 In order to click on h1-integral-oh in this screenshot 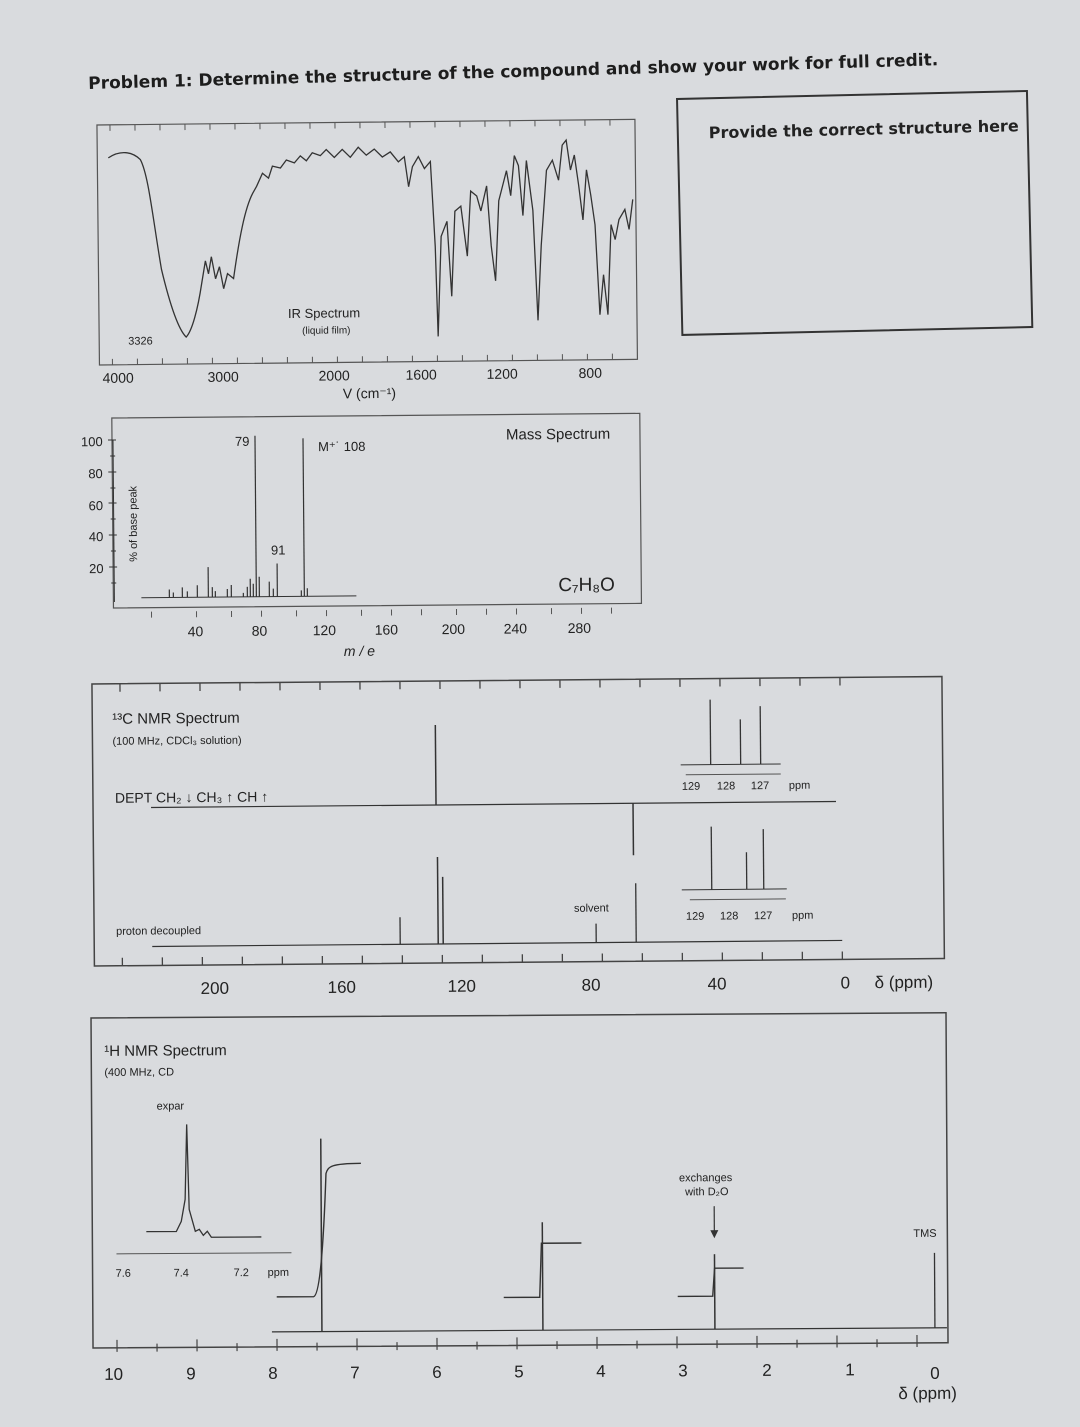, I will do `click(710, 1282)`.